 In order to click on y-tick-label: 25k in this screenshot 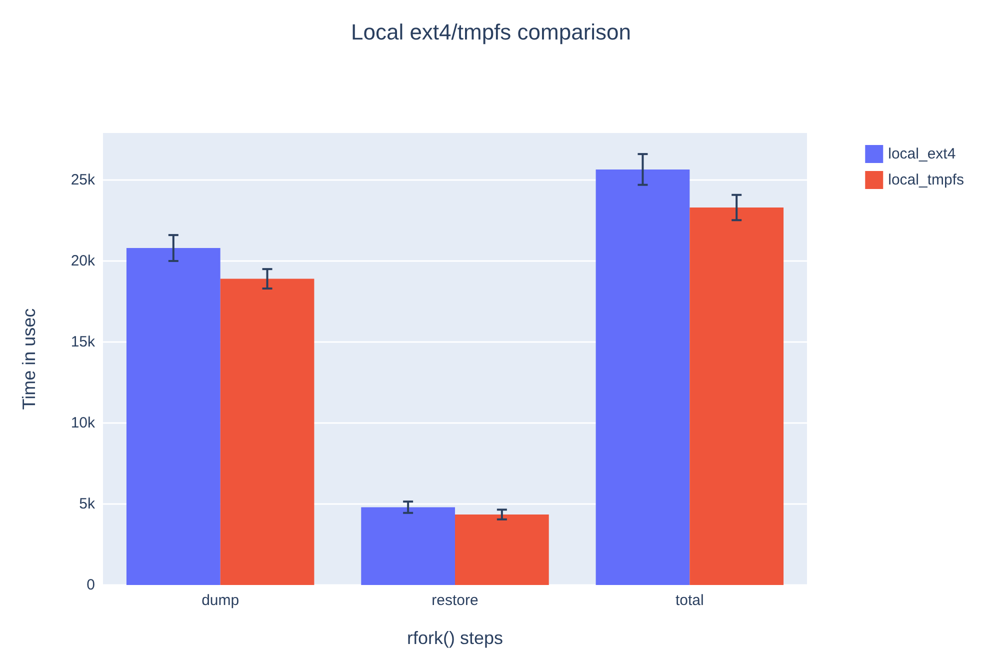, I will do `click(83, 179)`.